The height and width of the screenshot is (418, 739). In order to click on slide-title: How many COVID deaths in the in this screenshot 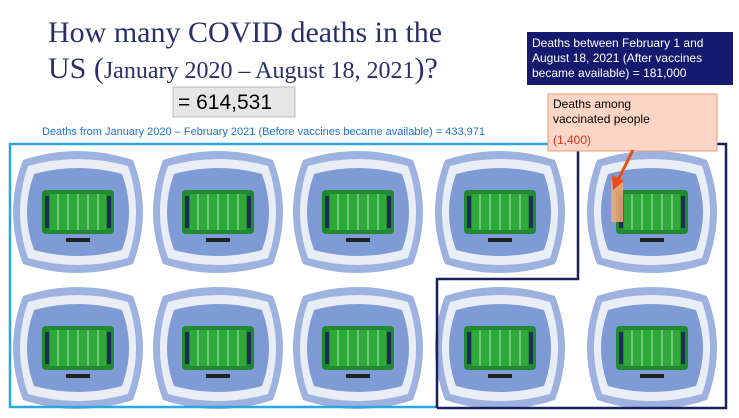, I will do `click(245, 32)`.